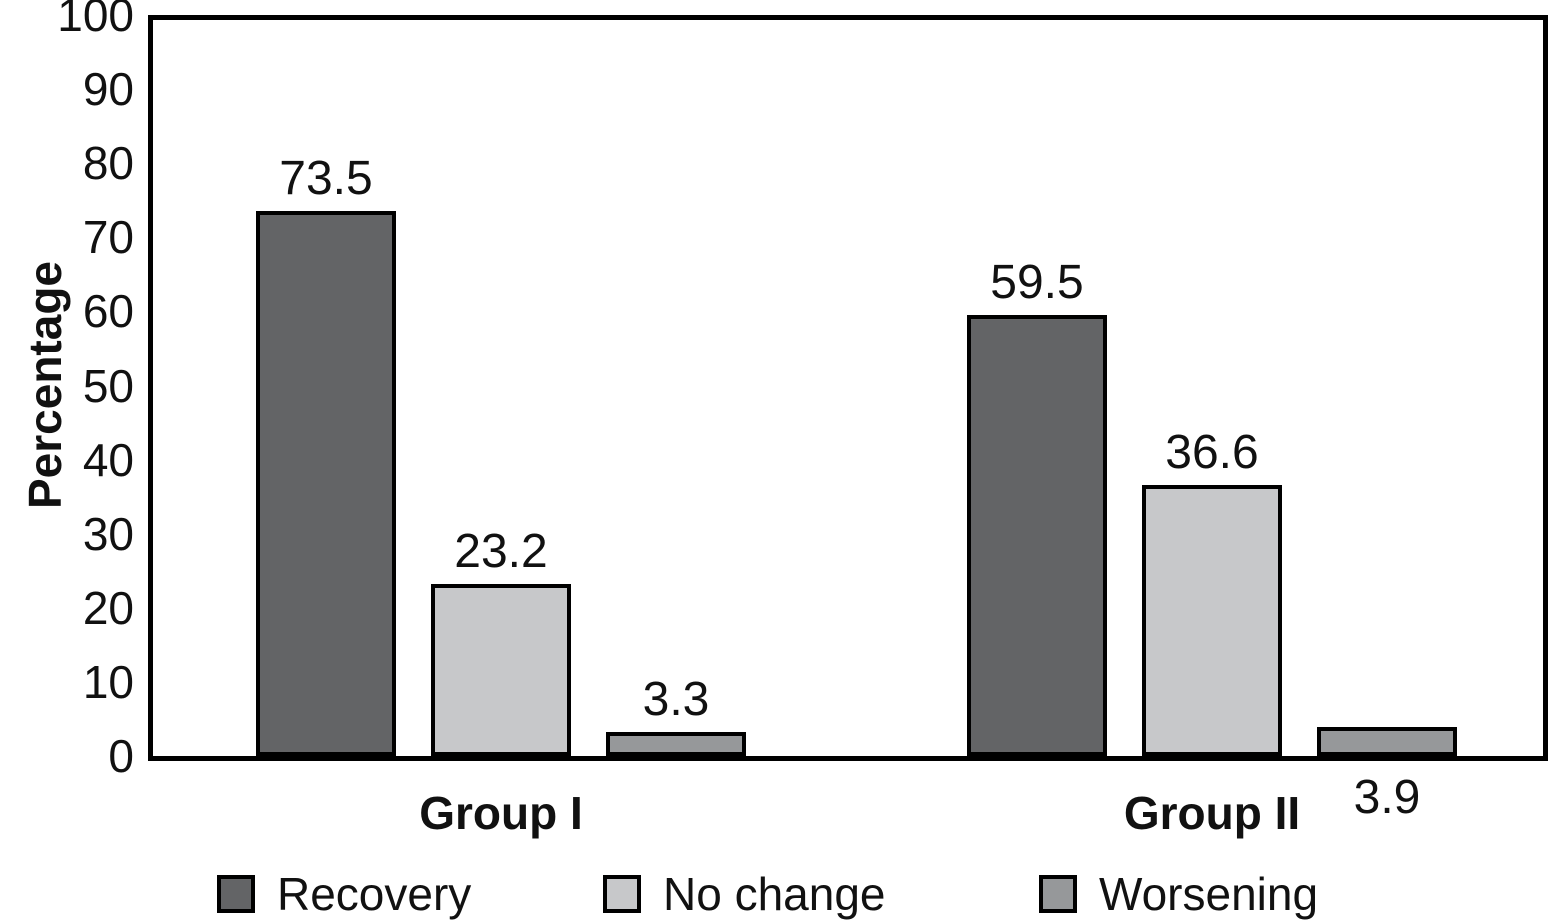 The height and width of the screenshot is (924, 1550). What do you see at coordinates (108, 89) in the screenshot?
I see `y-tick-label-90: 90` at bounding box center [108, 89].